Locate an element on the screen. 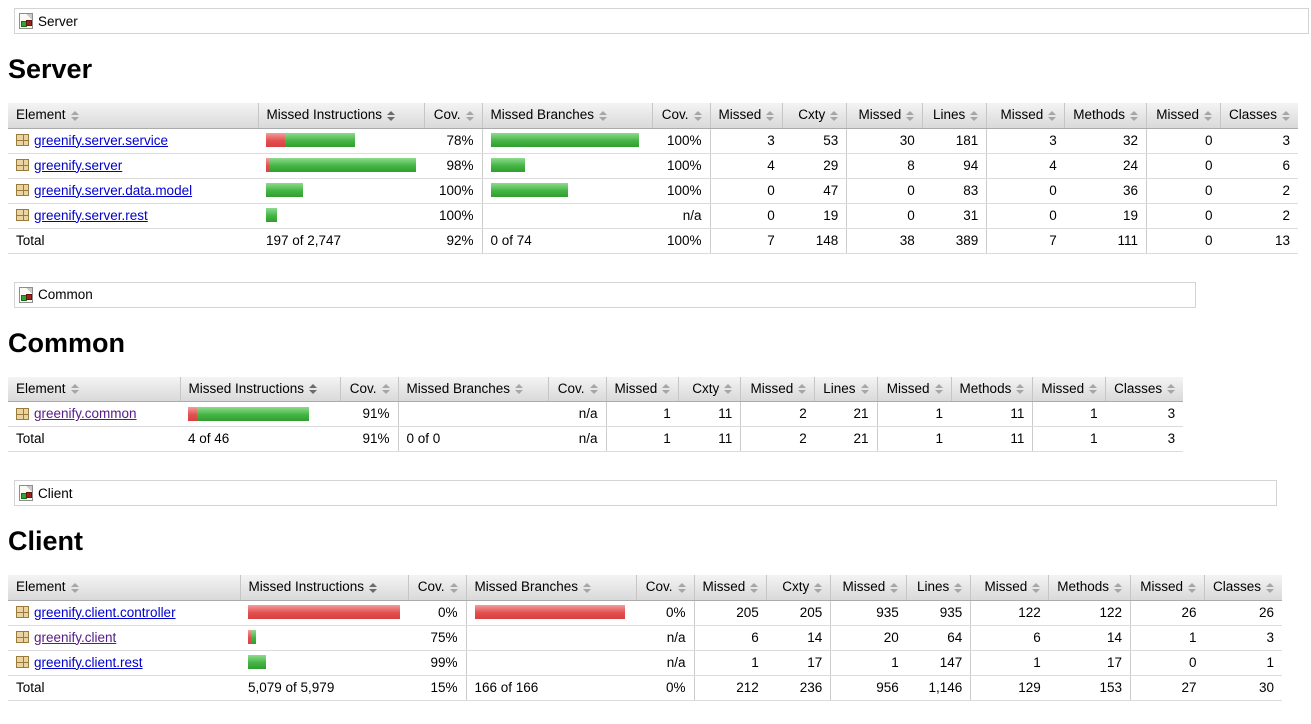 This screenshot has height=724, width=1311. column-label: Cxty is located at coordinates (796, 587).